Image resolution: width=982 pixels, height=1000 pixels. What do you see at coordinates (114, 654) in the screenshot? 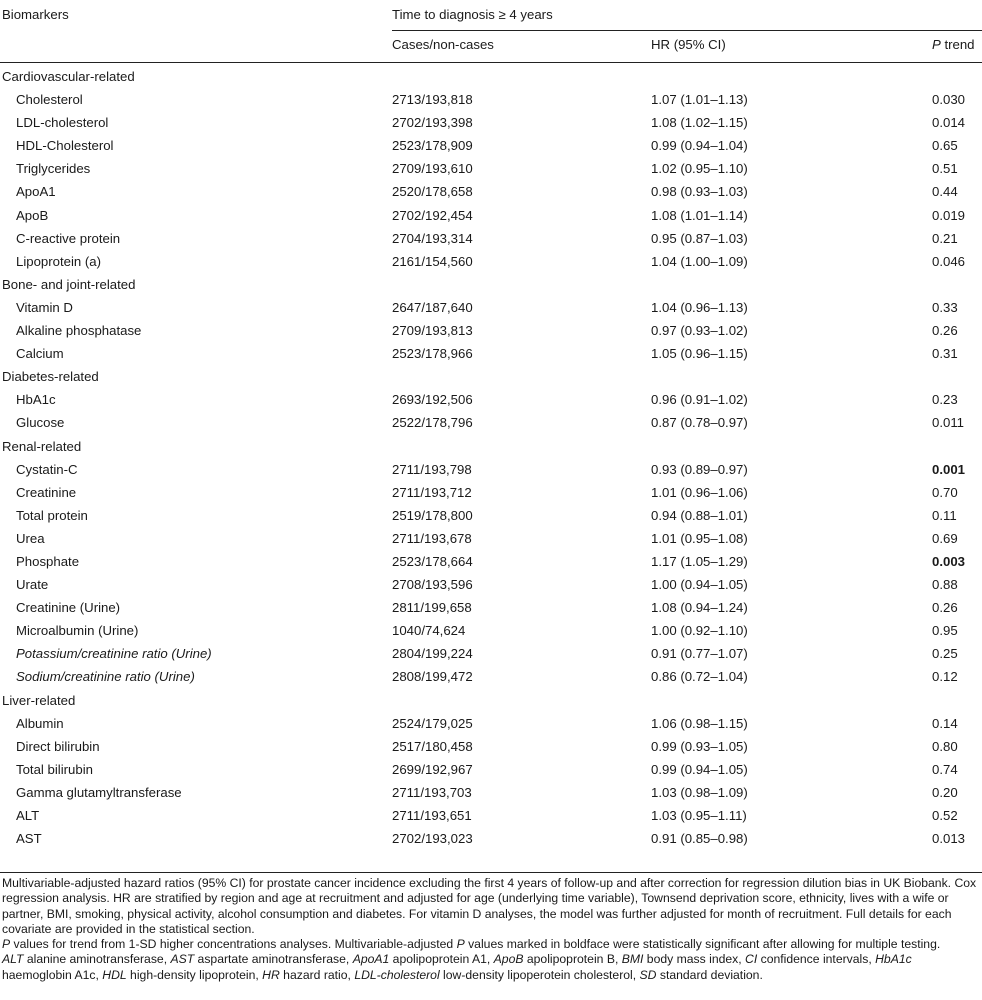
I see `biomarker-name: Potassium/creatinine ratio (Urine)` at bounding box center [114, 654].